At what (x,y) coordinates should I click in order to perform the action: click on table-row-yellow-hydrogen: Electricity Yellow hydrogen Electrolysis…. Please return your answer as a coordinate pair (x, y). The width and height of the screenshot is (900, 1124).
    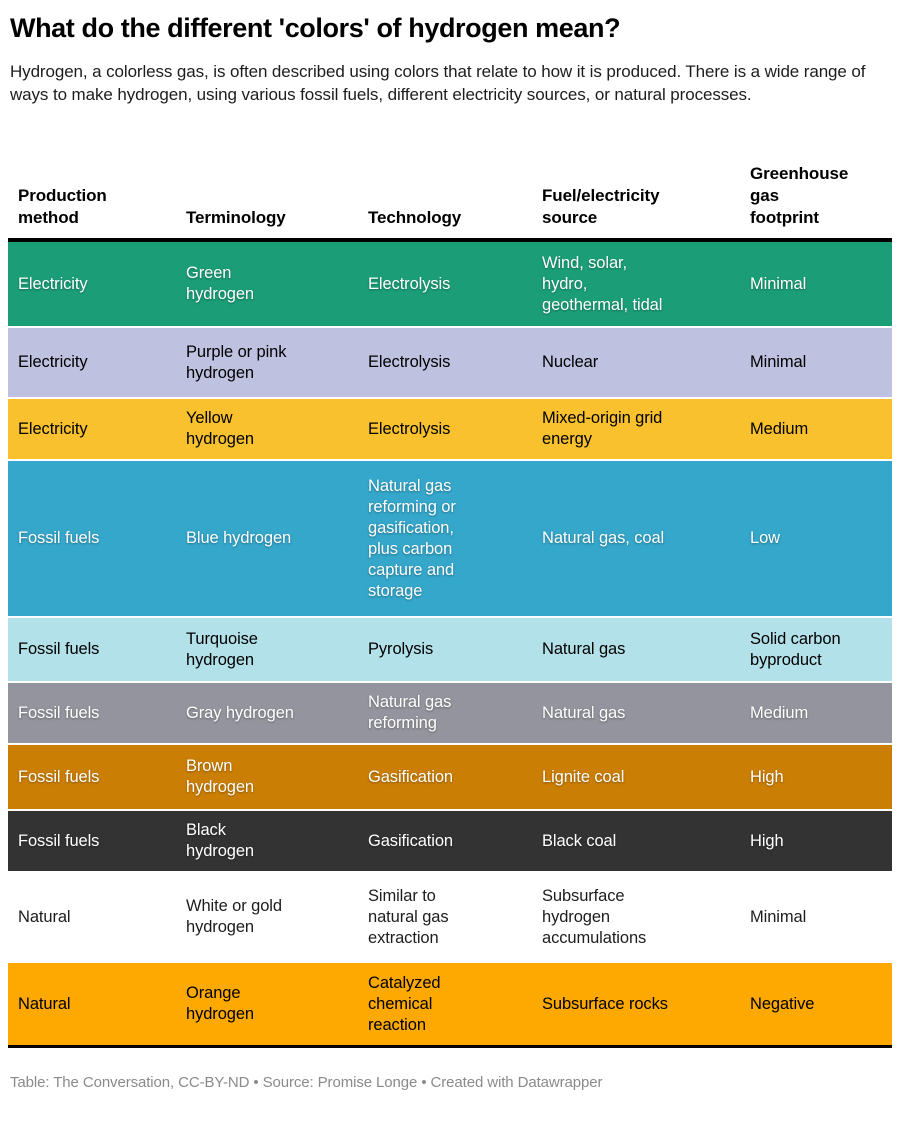
    Looking at the image, I should click on (450, 430).